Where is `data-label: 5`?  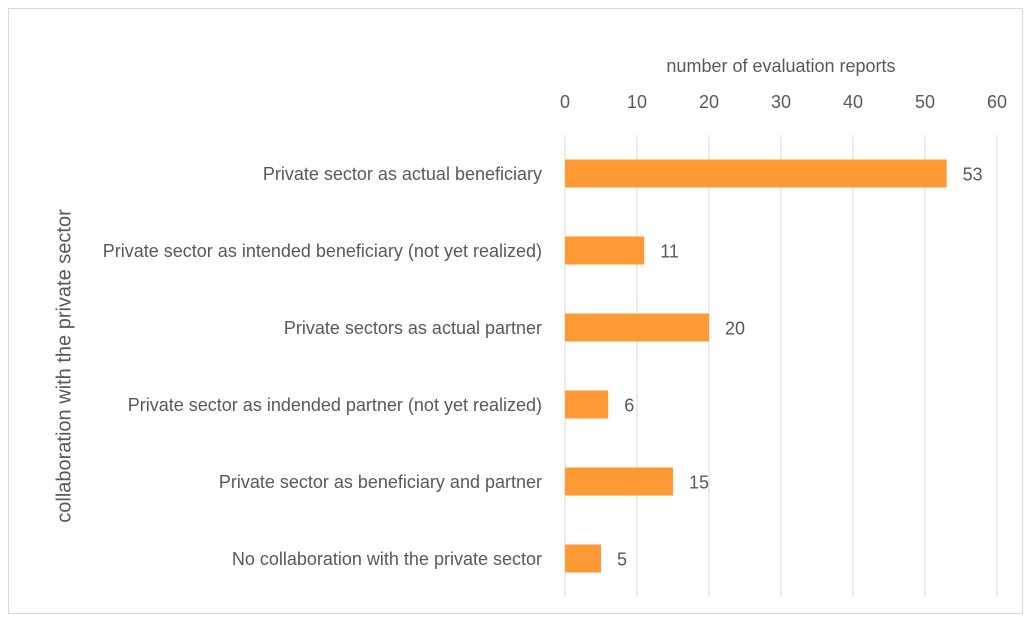
data-label: 5 is located at coordinates (622, 559).